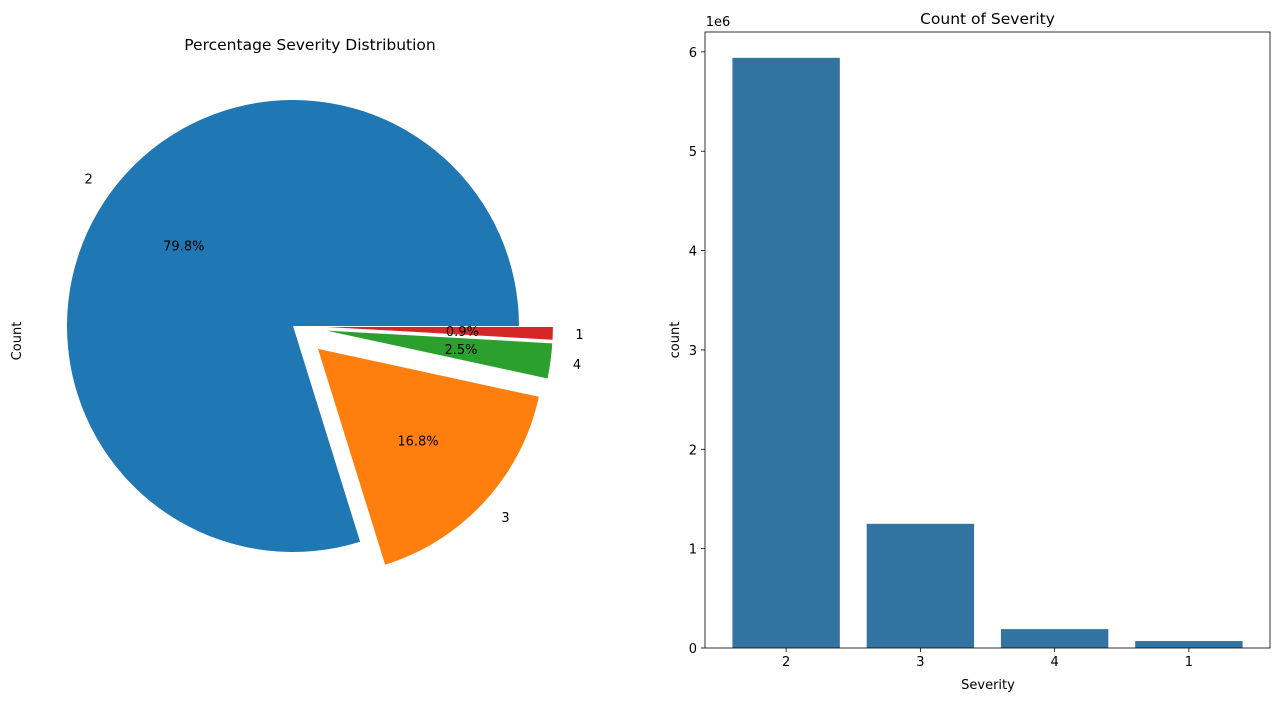  What do you see at coordinates (183, 247) in the screenshot?
I see `pie-pct-label-2: 79.8%` at bounding box center [183, 247].